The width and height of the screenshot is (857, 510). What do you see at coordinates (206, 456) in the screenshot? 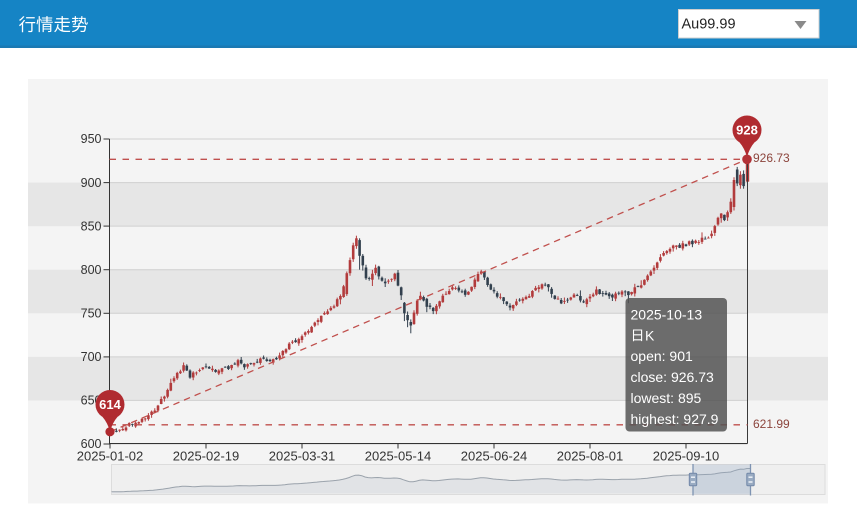
I see `svg-text: 2025-02-19` at bounding box center [206, 456].